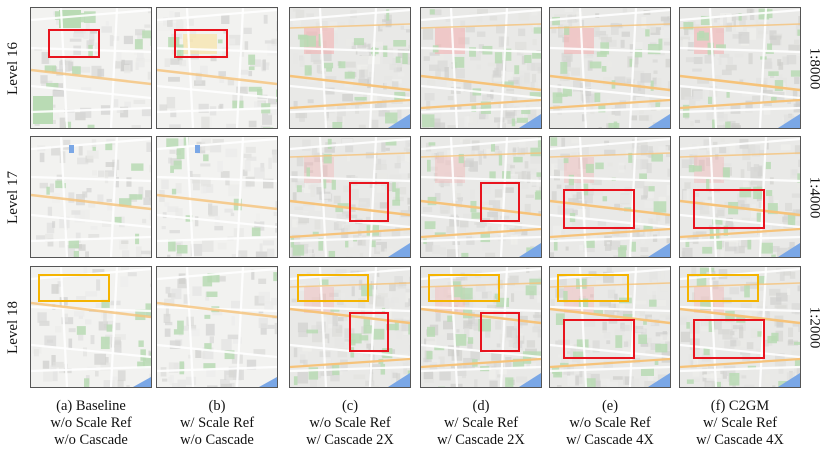 The height and width of the screenshot is (457, 828). Describe the element at coordinates (481, 406) in the screenshot. I see `caption-line: (d)` at that location.